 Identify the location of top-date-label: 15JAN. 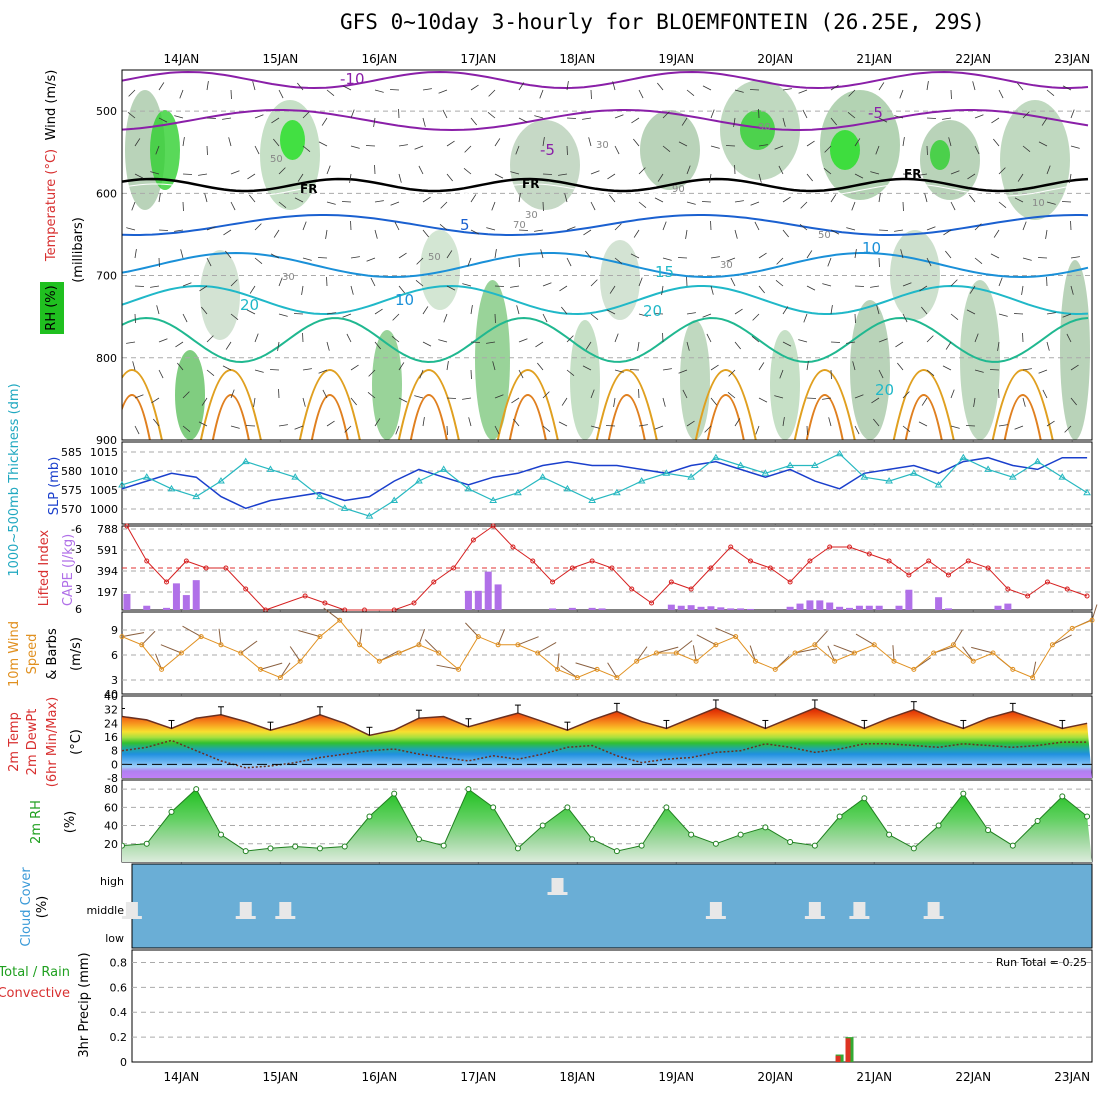
(280, 59).